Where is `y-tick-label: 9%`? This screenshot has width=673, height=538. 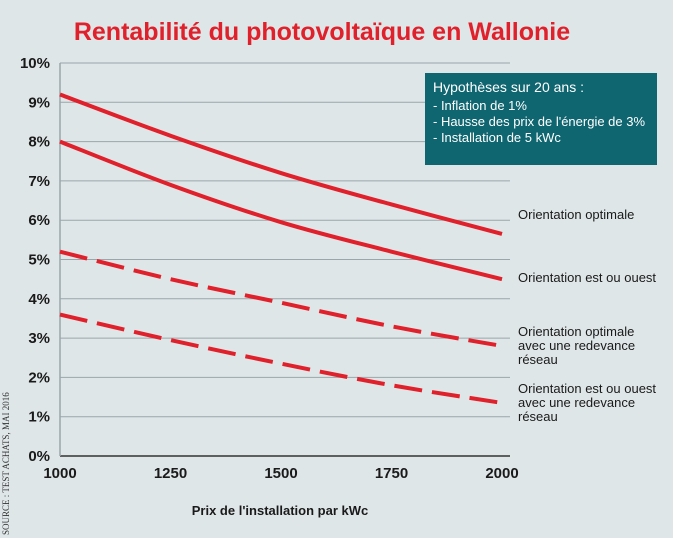
y-tick-label: 9% is located at coordinates (39, 102).